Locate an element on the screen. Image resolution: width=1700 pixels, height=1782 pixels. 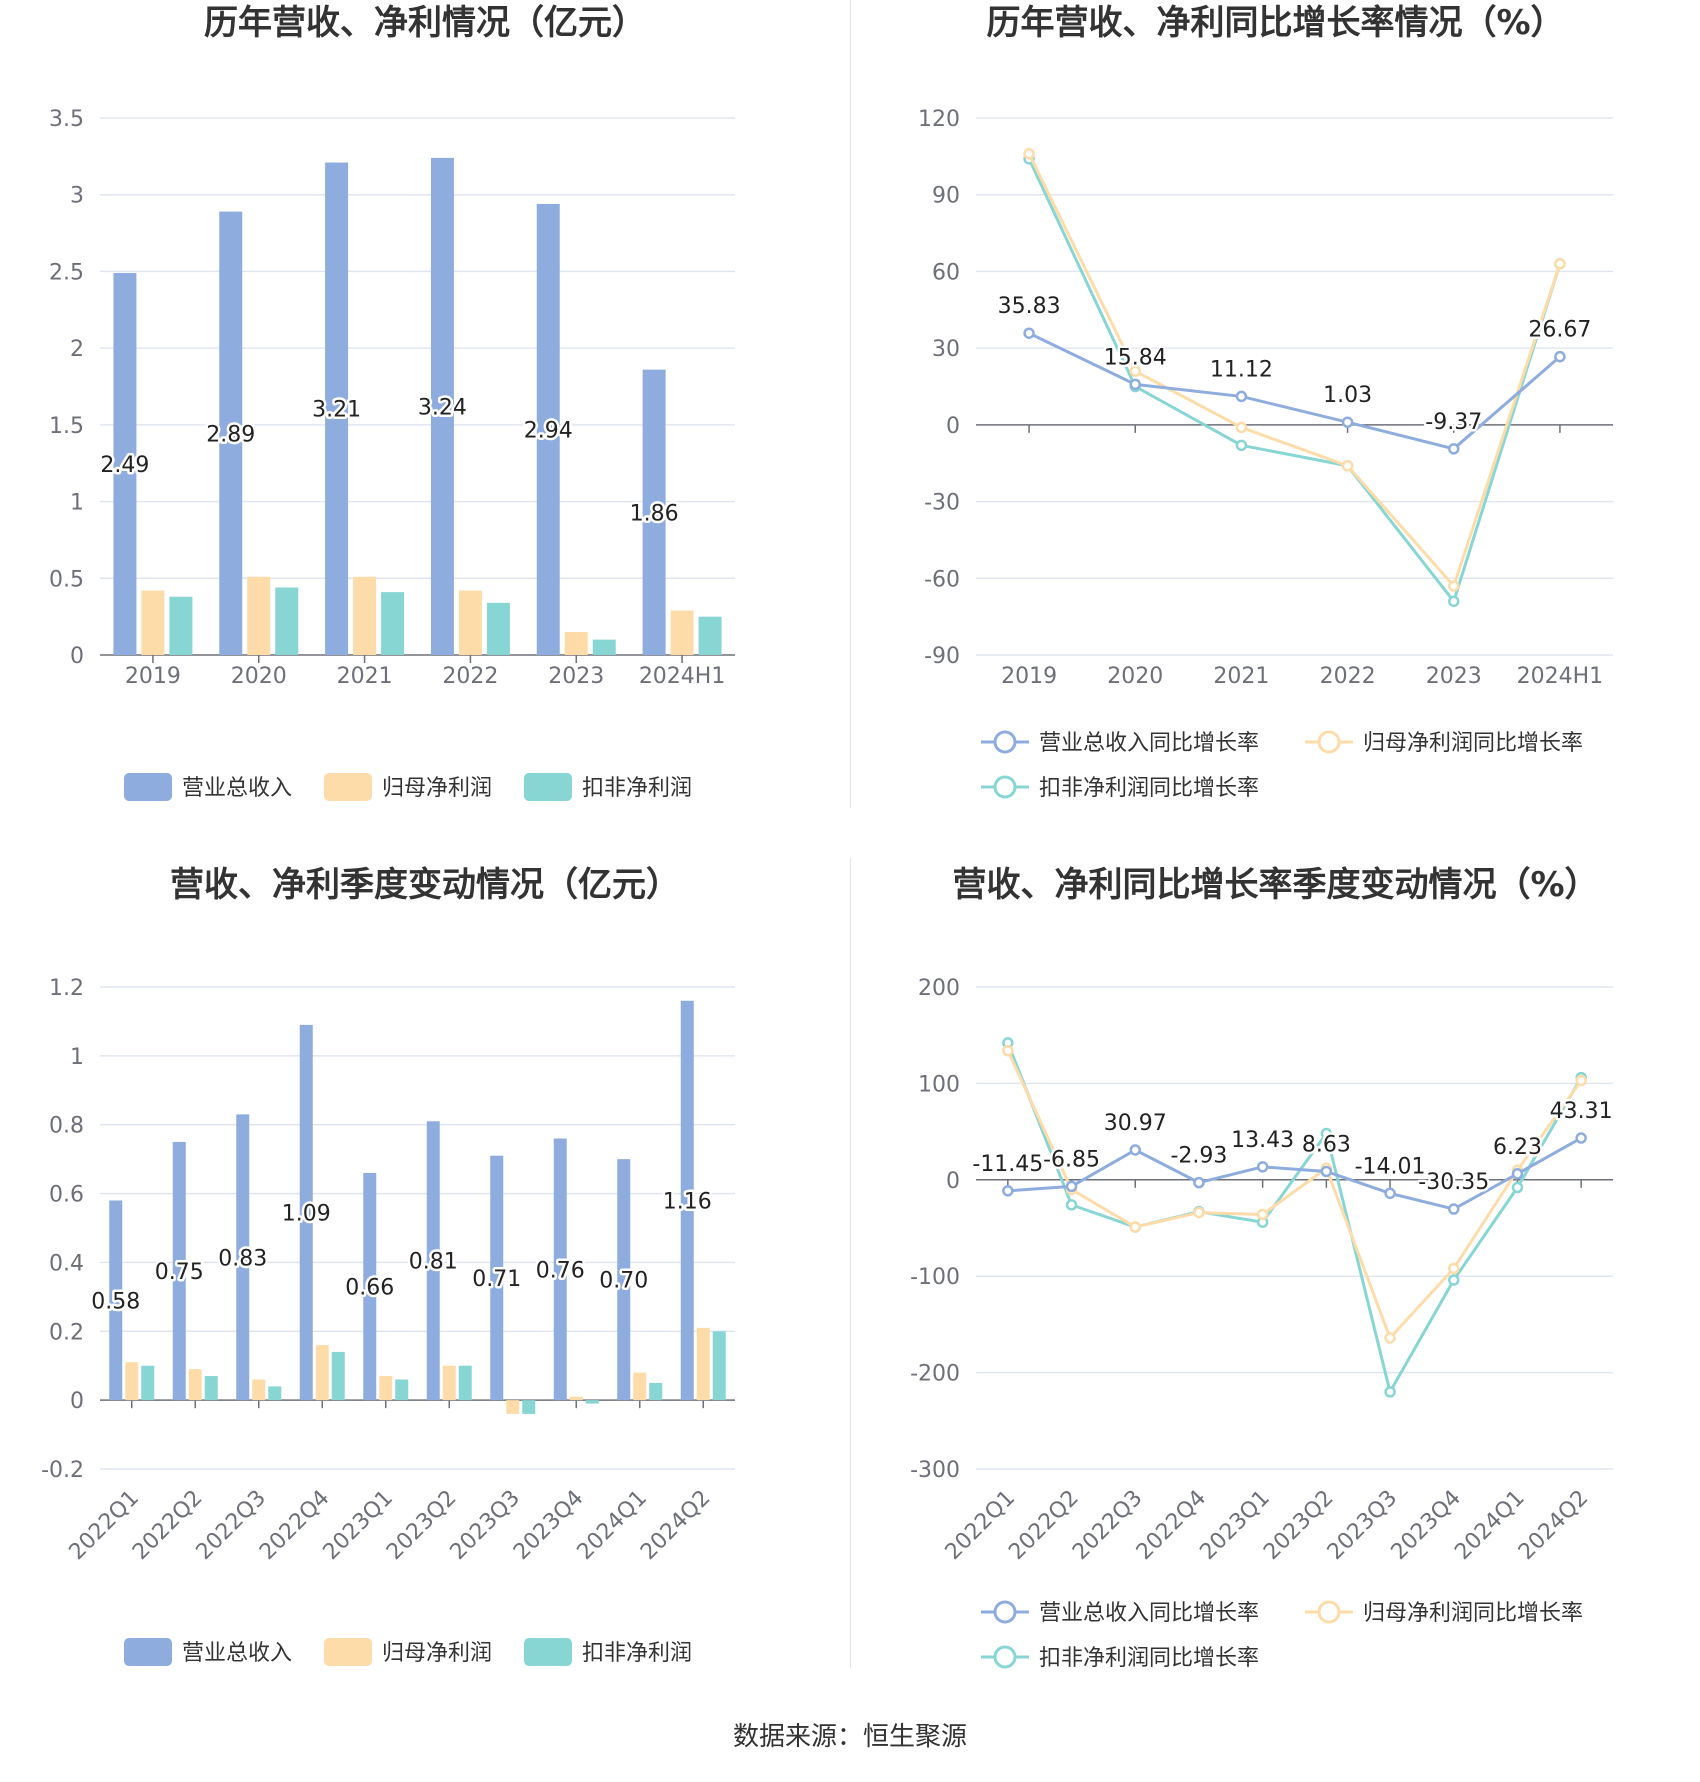
revenue-data-label: 1.09 is located at coordinates (306, 1214).